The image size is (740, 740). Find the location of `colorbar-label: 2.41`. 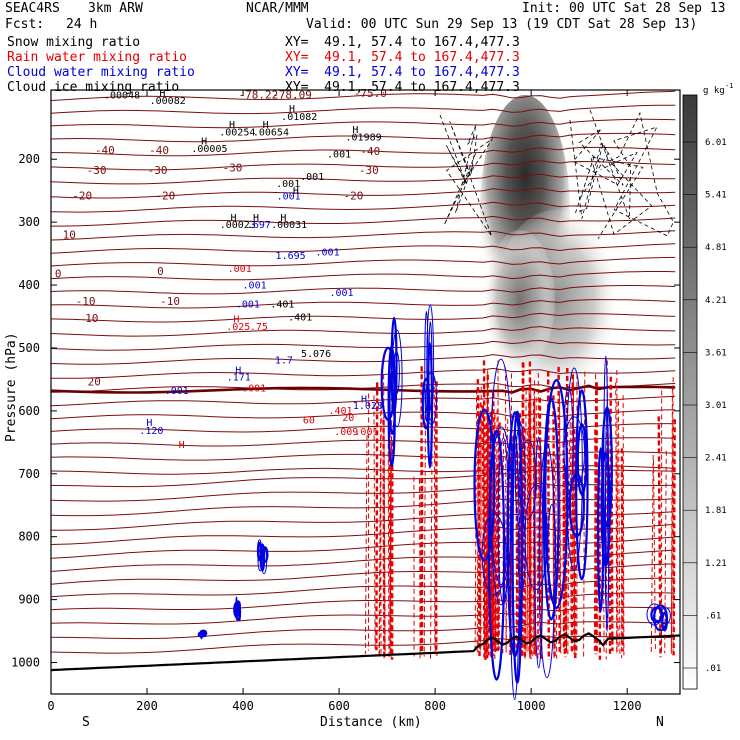

colorbar-label: 2.41 is located at coordinates (716, 459).